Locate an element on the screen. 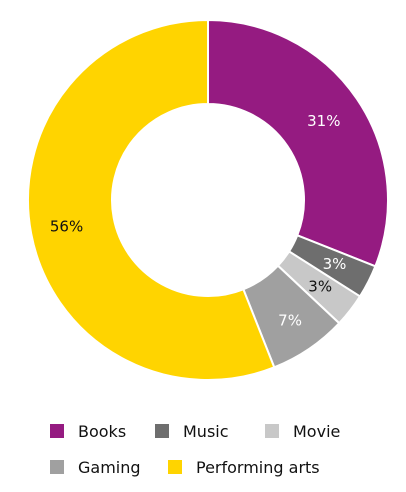  legend-row-2: Gaming Performing arts is located at coordinates (220, 467).